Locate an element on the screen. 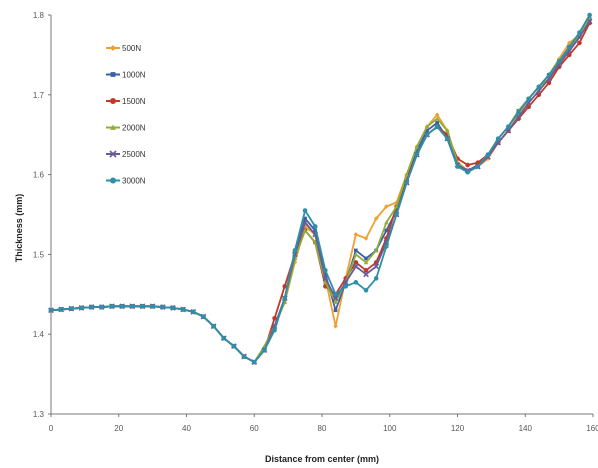 The width and height of the screenshot is (598, 468). legend-label: 1000N is located at coordinates (134, 75).